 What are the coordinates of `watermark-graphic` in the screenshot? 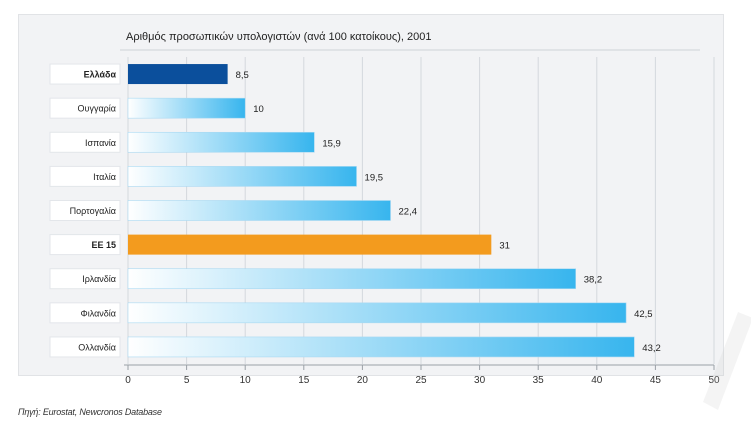 It's located at (727, 361).